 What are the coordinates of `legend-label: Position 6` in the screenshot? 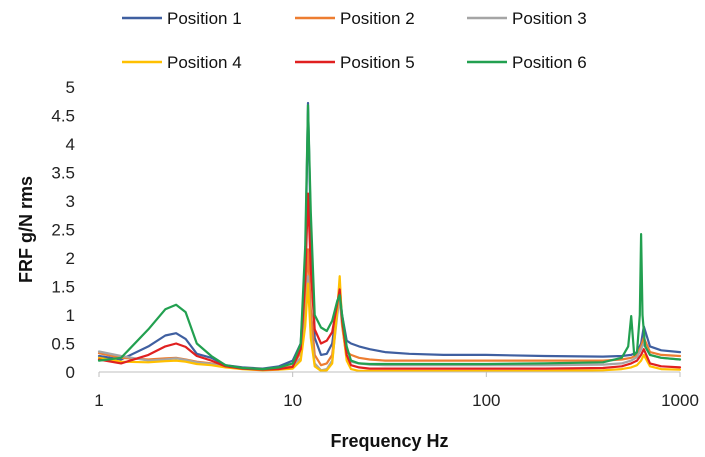 It's located at (549, 62).